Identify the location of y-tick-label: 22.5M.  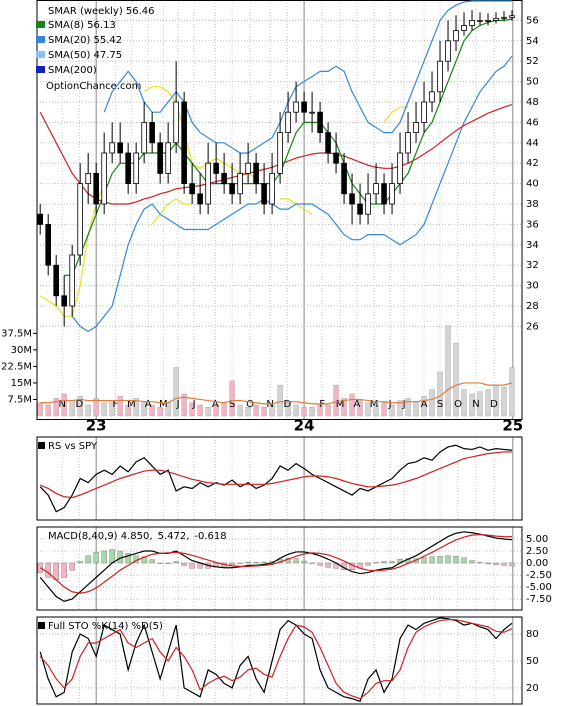
(16, 366).